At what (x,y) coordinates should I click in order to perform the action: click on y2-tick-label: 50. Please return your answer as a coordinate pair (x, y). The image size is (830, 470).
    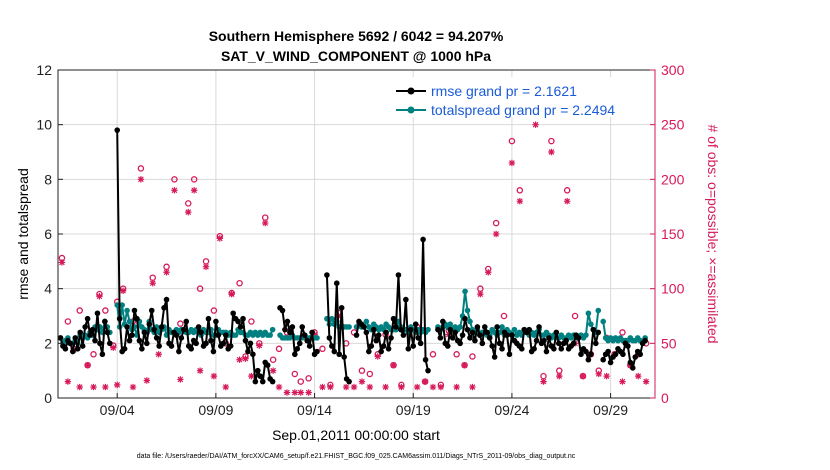
    Looking at the image, I should click on (669, 343).